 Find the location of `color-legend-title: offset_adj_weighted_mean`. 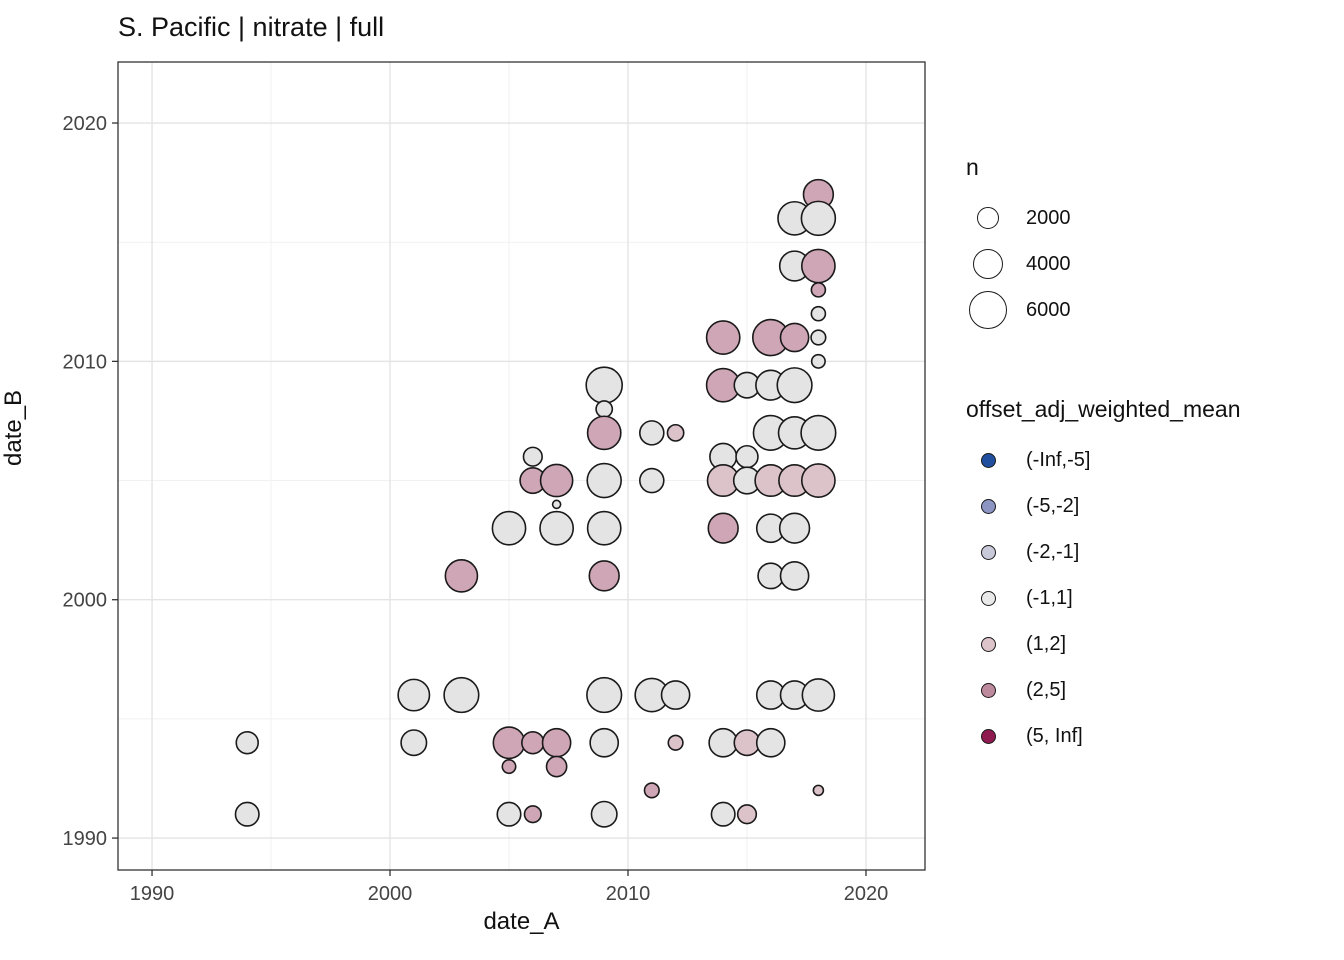

color-legend-title: offset_adj_weighted_mean is located at coordinates (1103, 409).